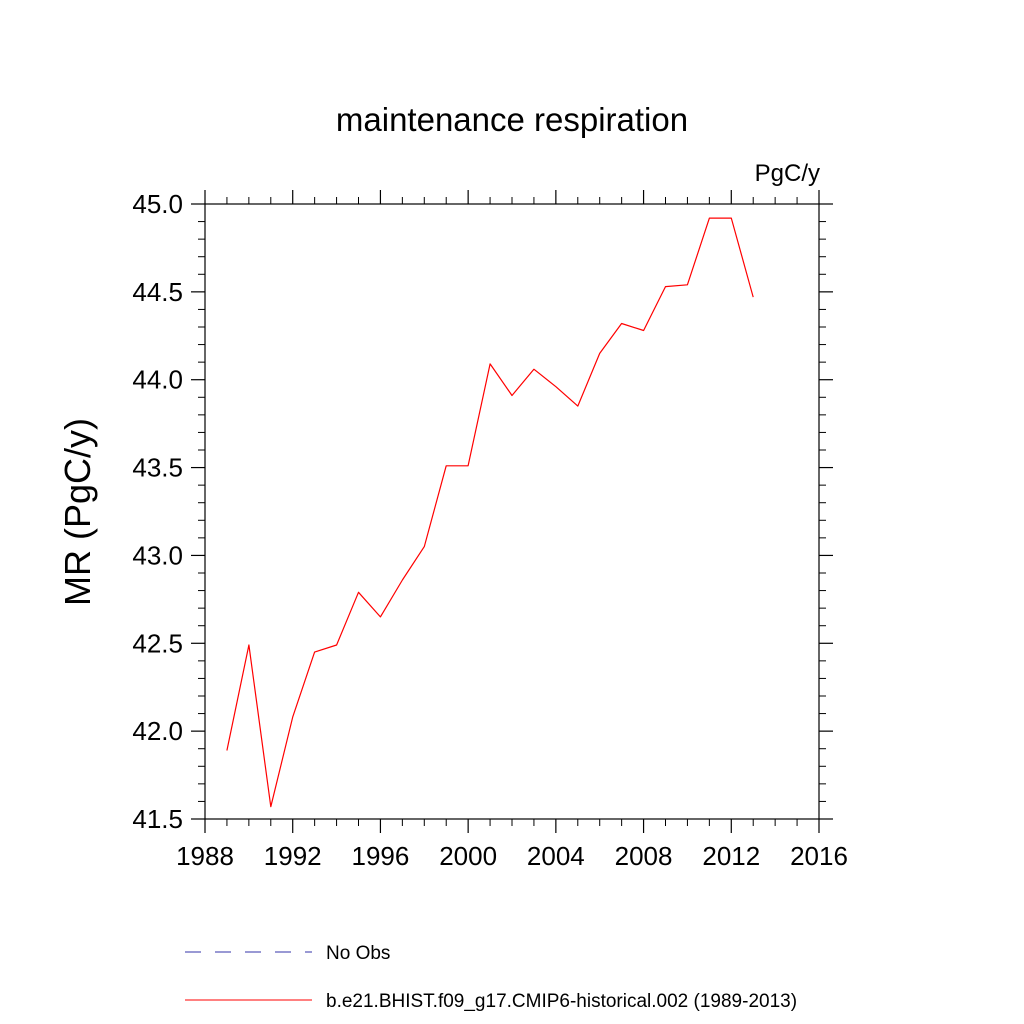 Image resolution: width=1024 pixels, height=1024 pixels. I want to click on x-tick-label: 2012, so click(731, 856).